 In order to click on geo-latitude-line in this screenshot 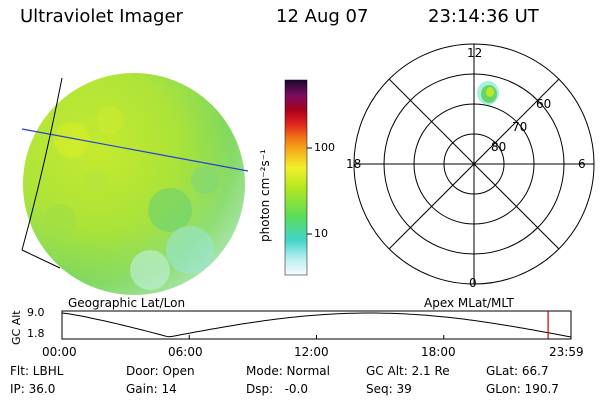, I will do `click(135, 150)`.